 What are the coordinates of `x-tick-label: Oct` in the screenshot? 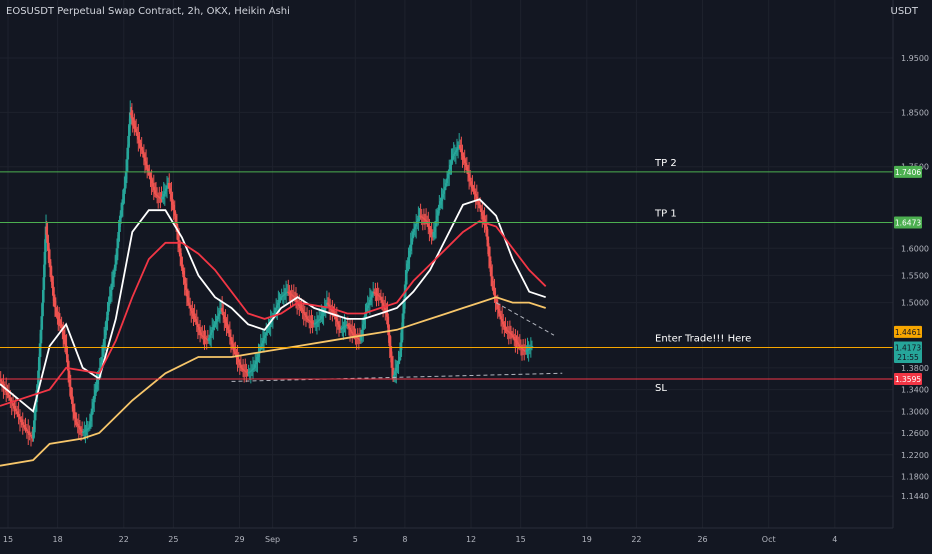 It's located at (769, 539).